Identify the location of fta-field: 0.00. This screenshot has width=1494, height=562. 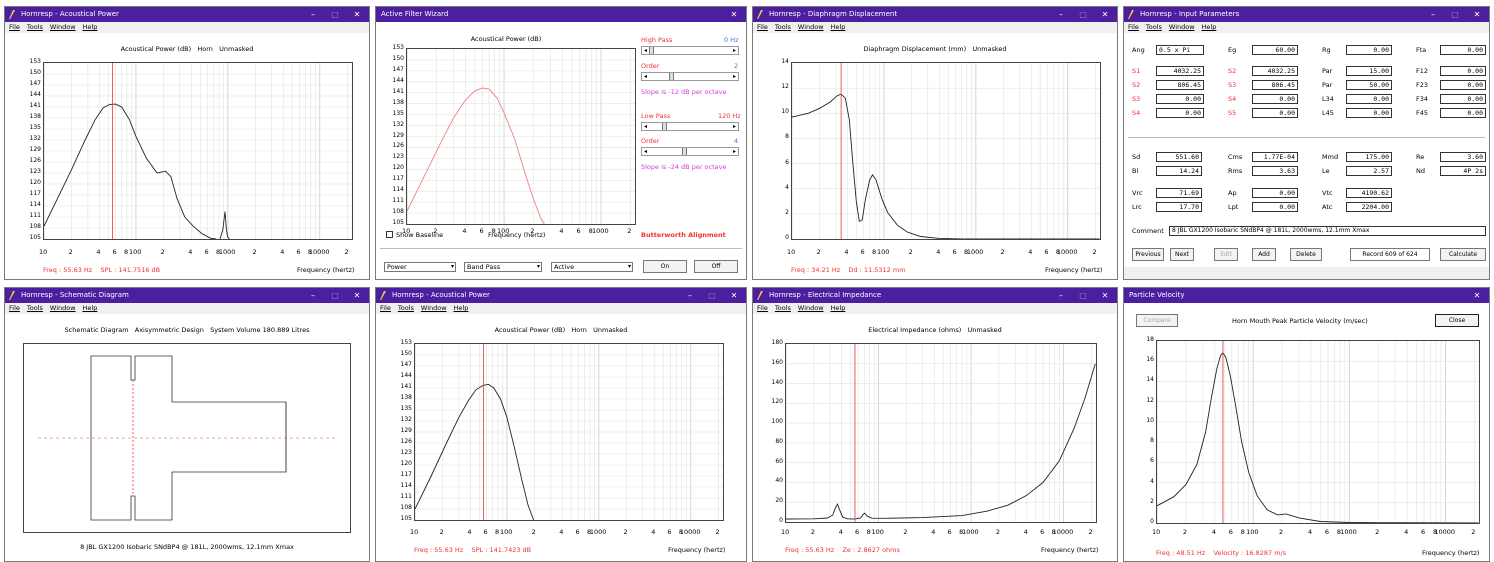
(1463, 50).